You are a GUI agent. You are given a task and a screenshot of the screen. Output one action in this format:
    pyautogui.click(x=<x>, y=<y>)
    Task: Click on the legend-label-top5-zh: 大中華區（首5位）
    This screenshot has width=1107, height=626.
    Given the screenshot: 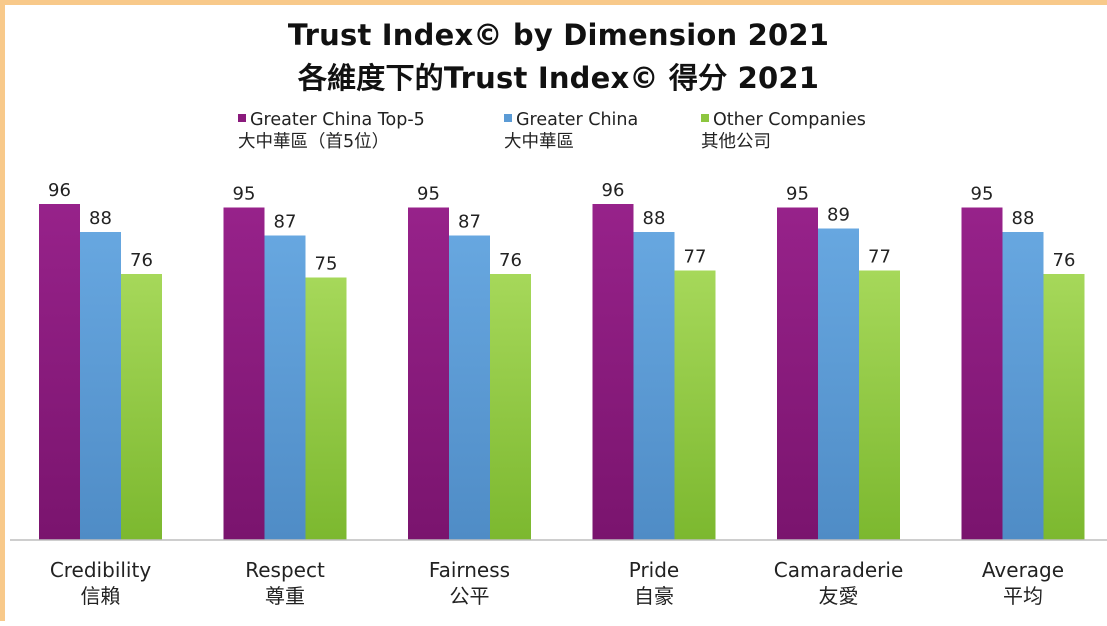 What is the action you would take?
    pyautogui.click(x=314, y=142)
    